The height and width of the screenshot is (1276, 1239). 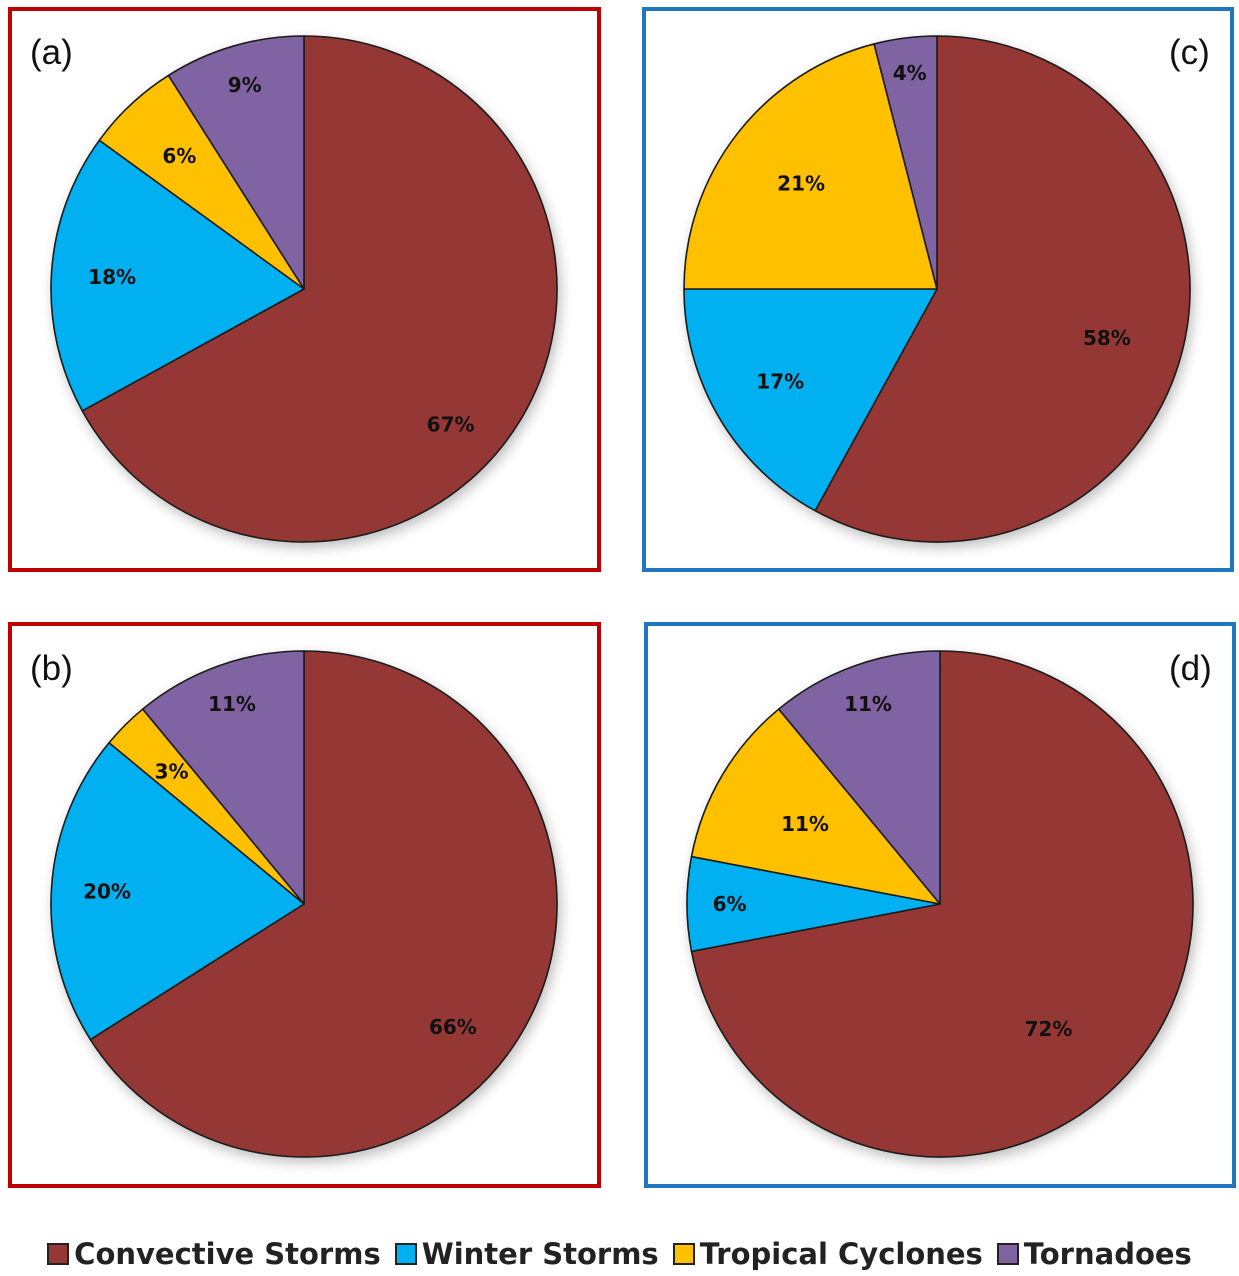 I want to click on legend-swatch-winter-storms, so click(x=405, y=1254).